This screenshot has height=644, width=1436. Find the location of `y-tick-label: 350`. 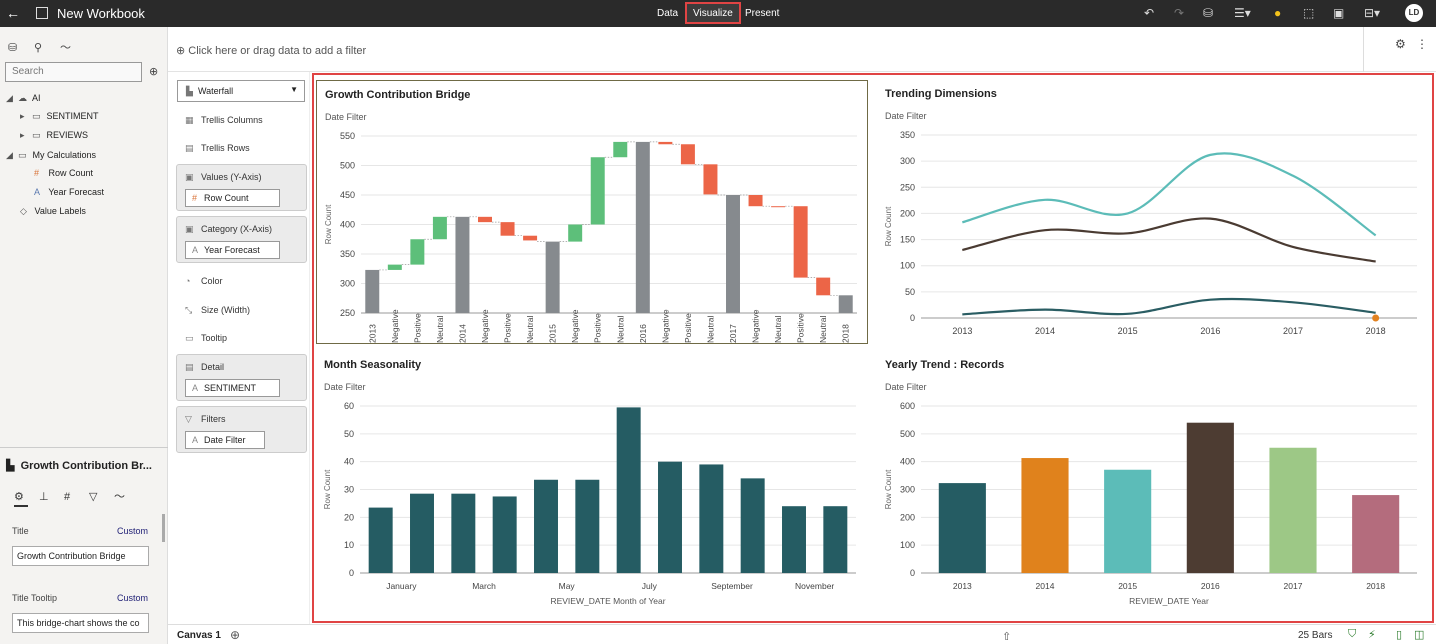

y-tick-label: 350 is located at coordinates (907, 135).